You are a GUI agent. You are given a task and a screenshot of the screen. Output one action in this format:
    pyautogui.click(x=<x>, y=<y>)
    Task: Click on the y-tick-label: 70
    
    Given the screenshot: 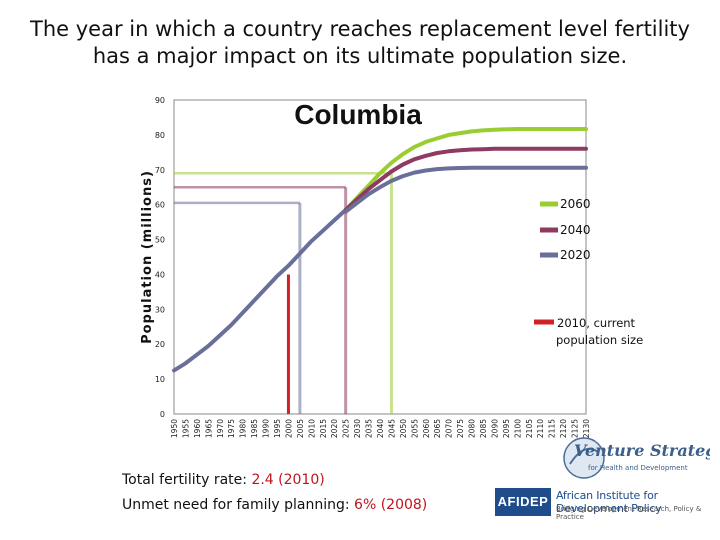 What is the action you would take?
    pyautogui.click(x=160, y=170)
    